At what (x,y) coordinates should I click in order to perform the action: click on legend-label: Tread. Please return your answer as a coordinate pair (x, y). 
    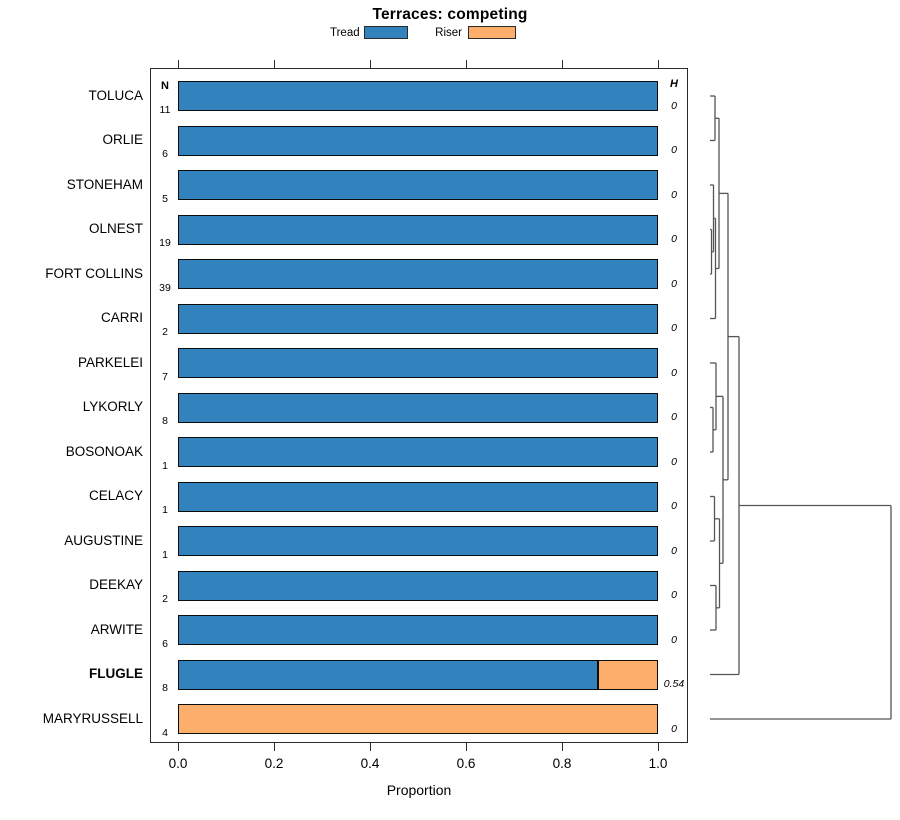
    Looking at the image, I should click on (345, 33).